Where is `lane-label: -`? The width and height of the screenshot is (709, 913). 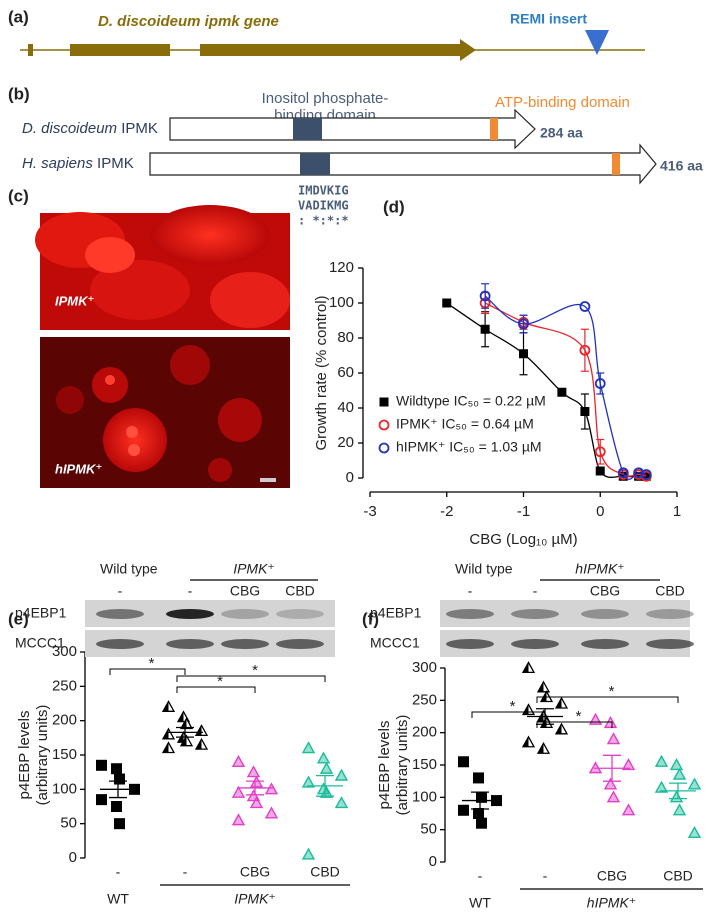 lane-label: - is located at coordinates (470, 591).